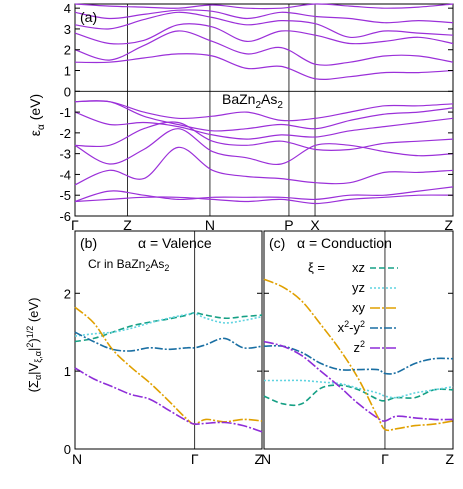 Image resolution: width=463 pixels, height=489 pixels. I want to click on panel-b-annotation: Cr in BaZn2As2, so click(128, 265).